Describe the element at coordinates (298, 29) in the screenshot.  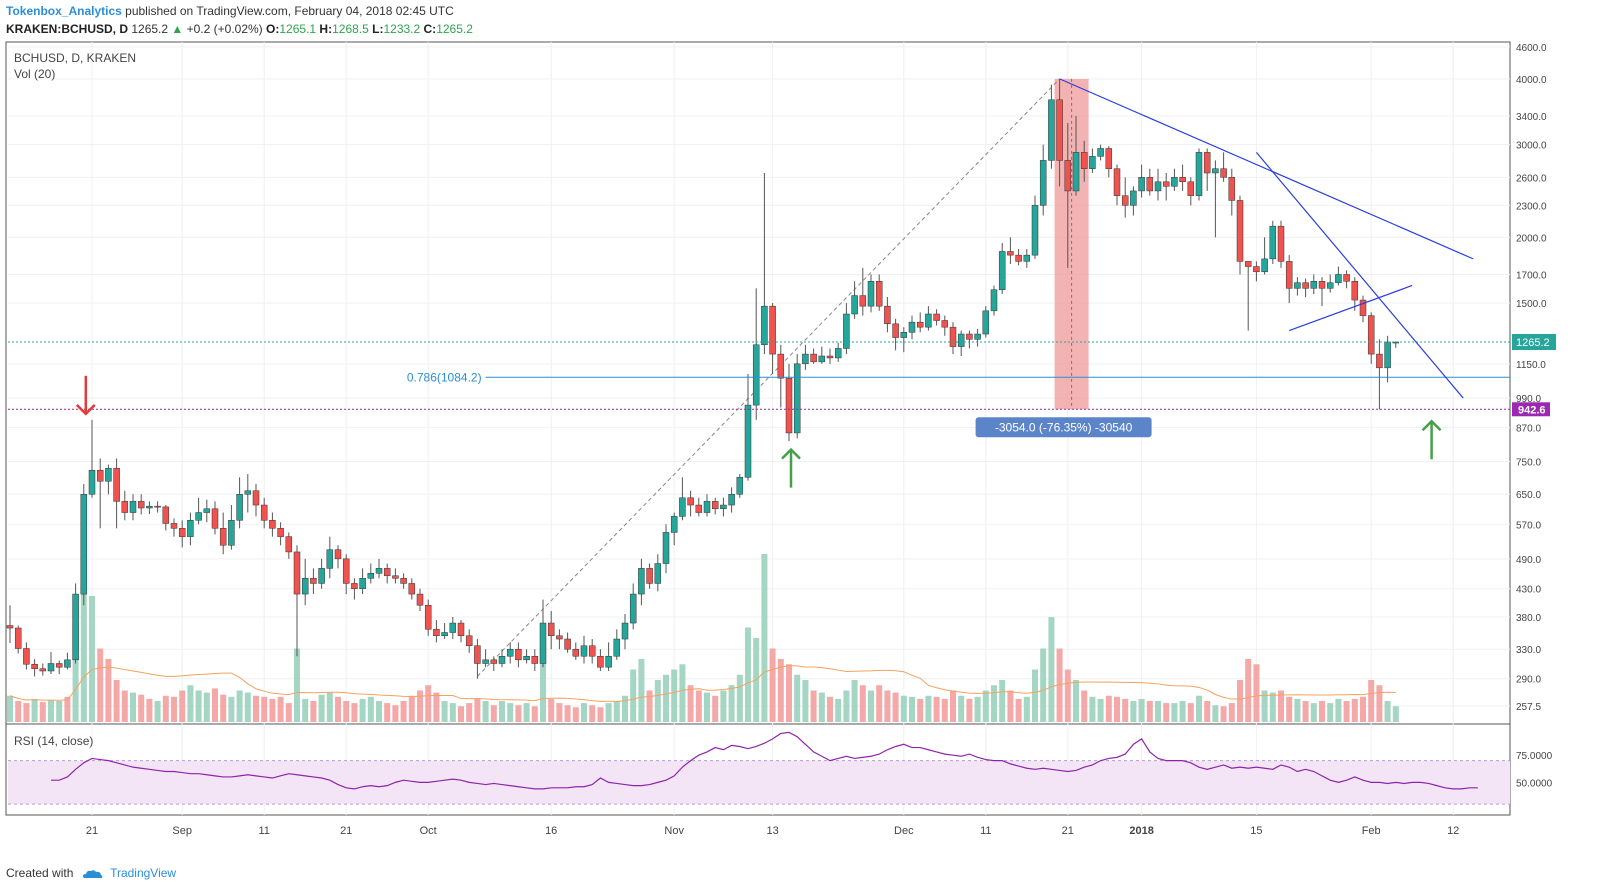
I see `open-value: 1265.1` at that location.